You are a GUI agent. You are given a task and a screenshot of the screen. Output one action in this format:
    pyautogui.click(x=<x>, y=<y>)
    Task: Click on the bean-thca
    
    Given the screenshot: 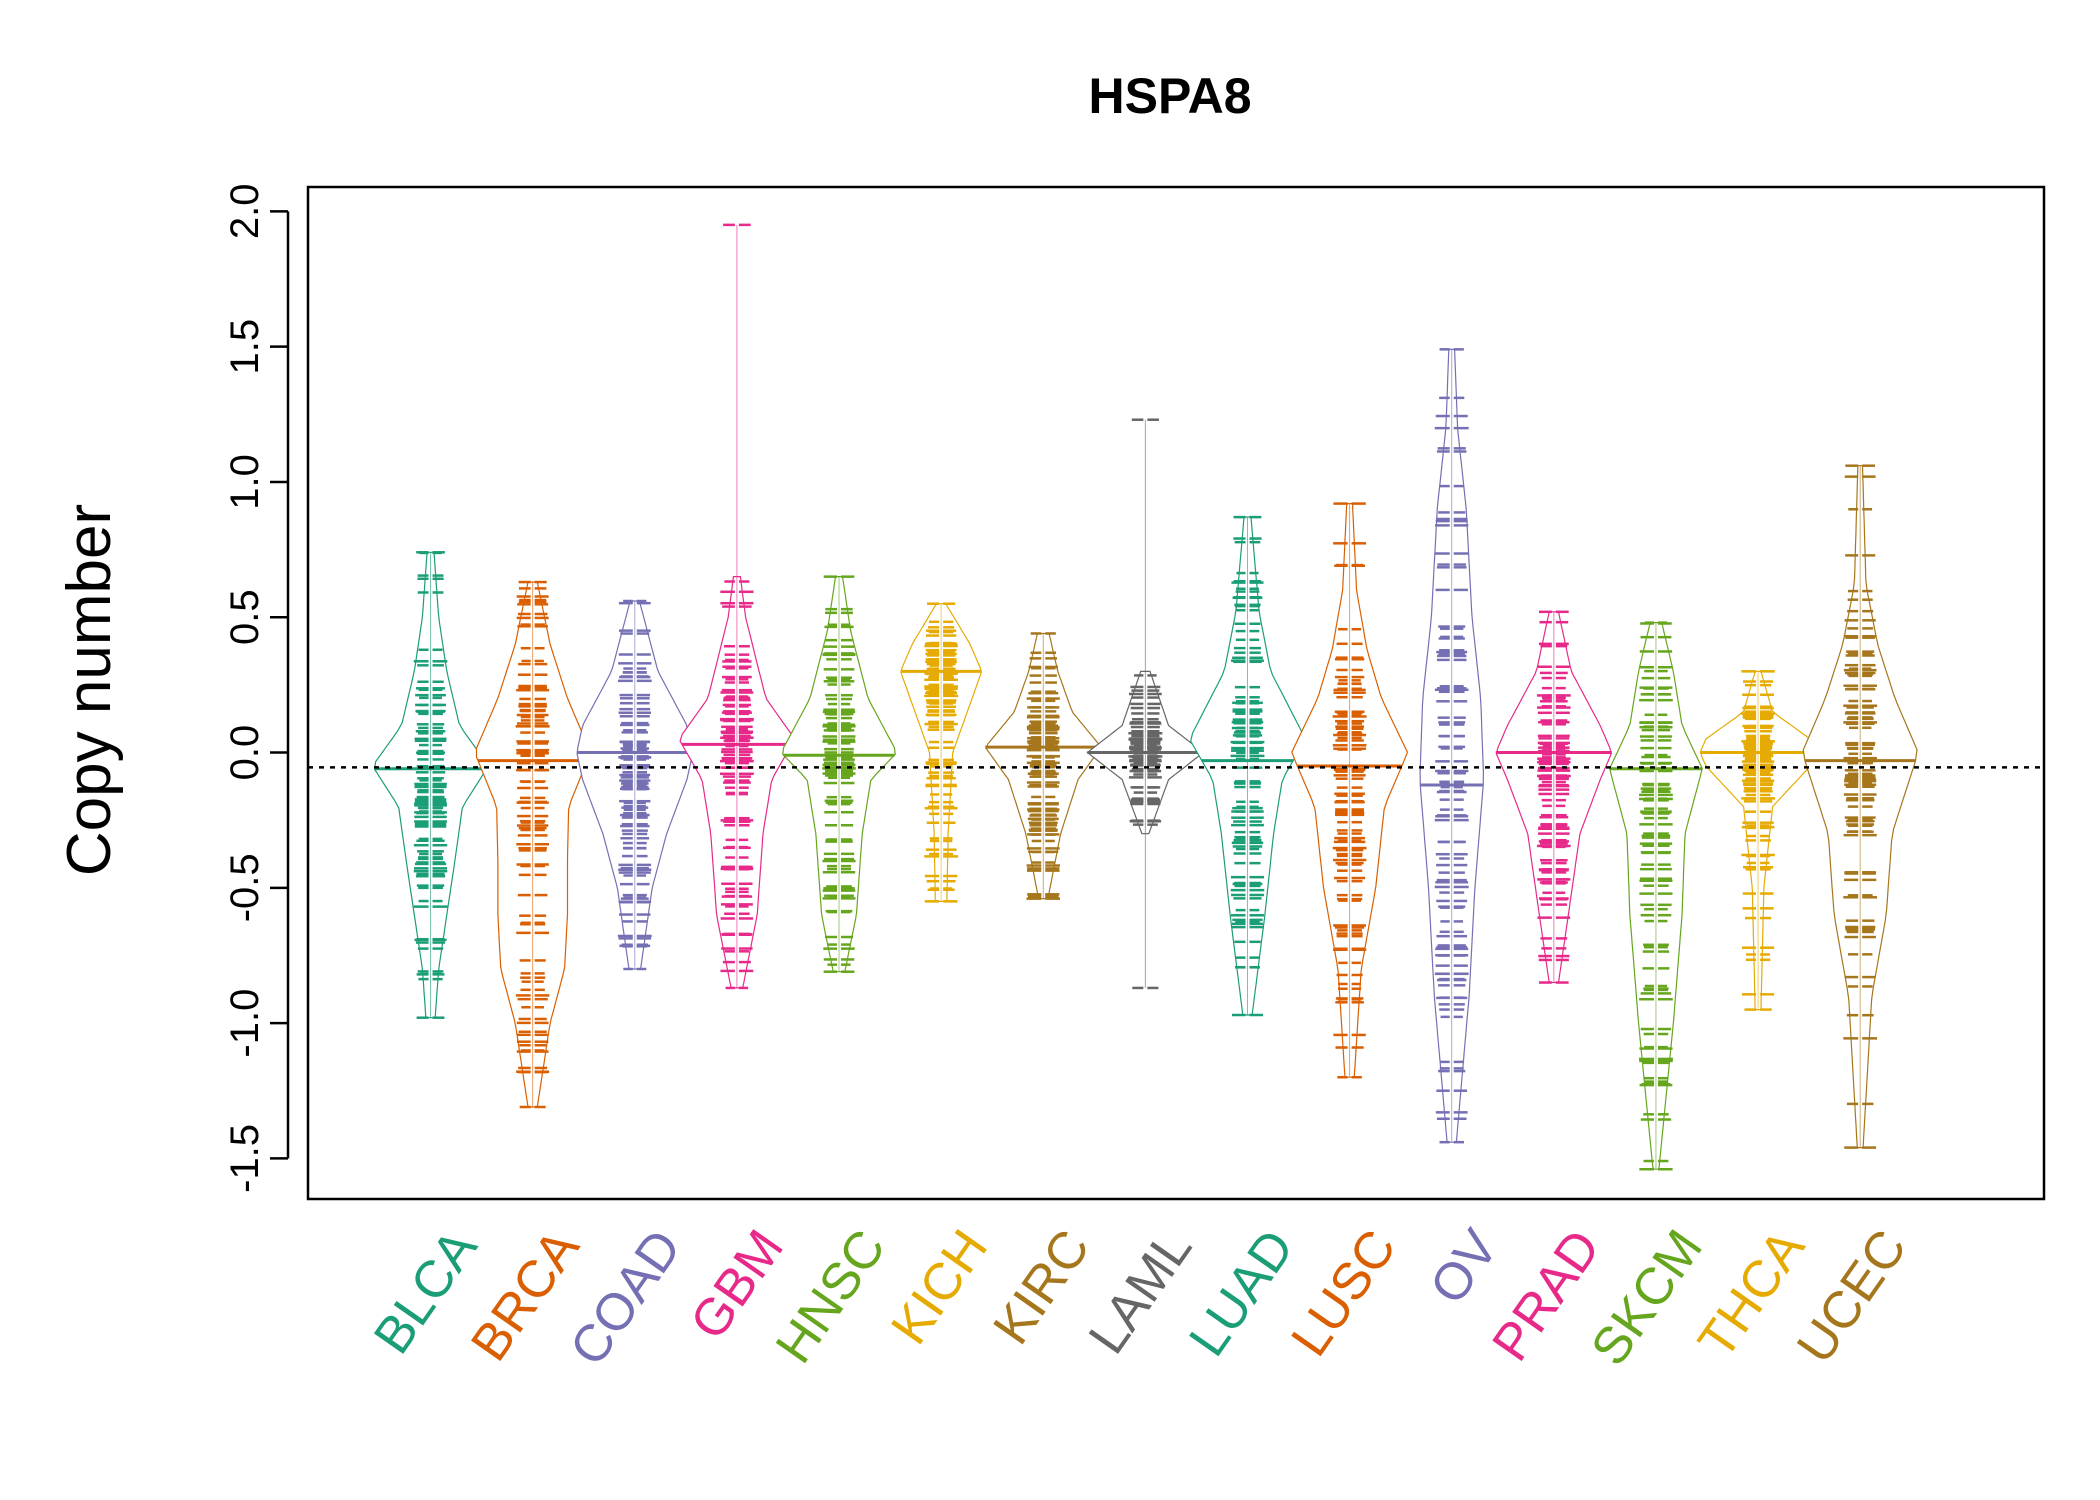 What is the action you would take?
    pyautogui.click(x=1758, y=840)
    